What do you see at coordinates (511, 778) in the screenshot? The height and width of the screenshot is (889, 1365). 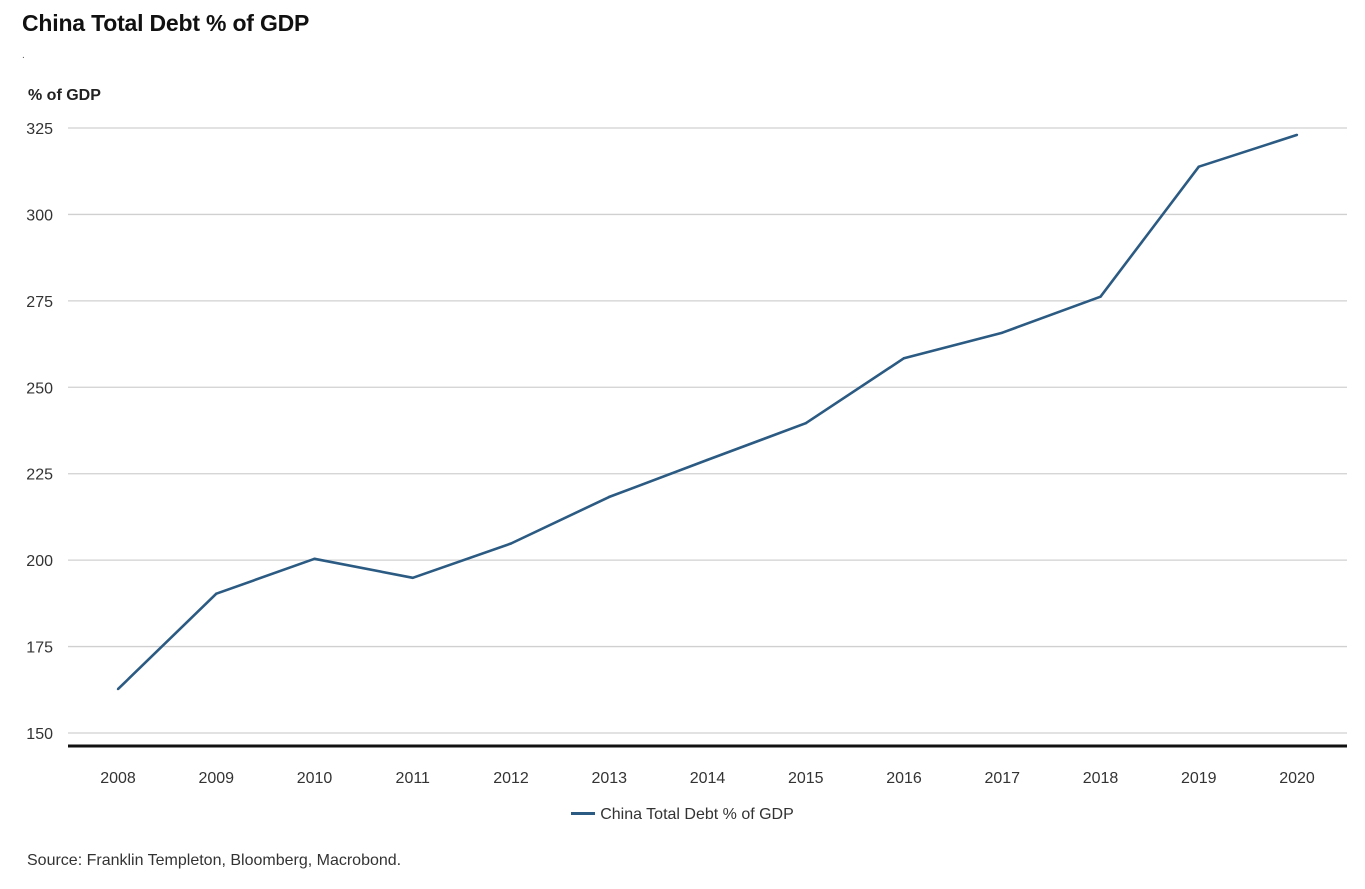 I see `x-tick-label: 2012` at bounding box center [511, 778].